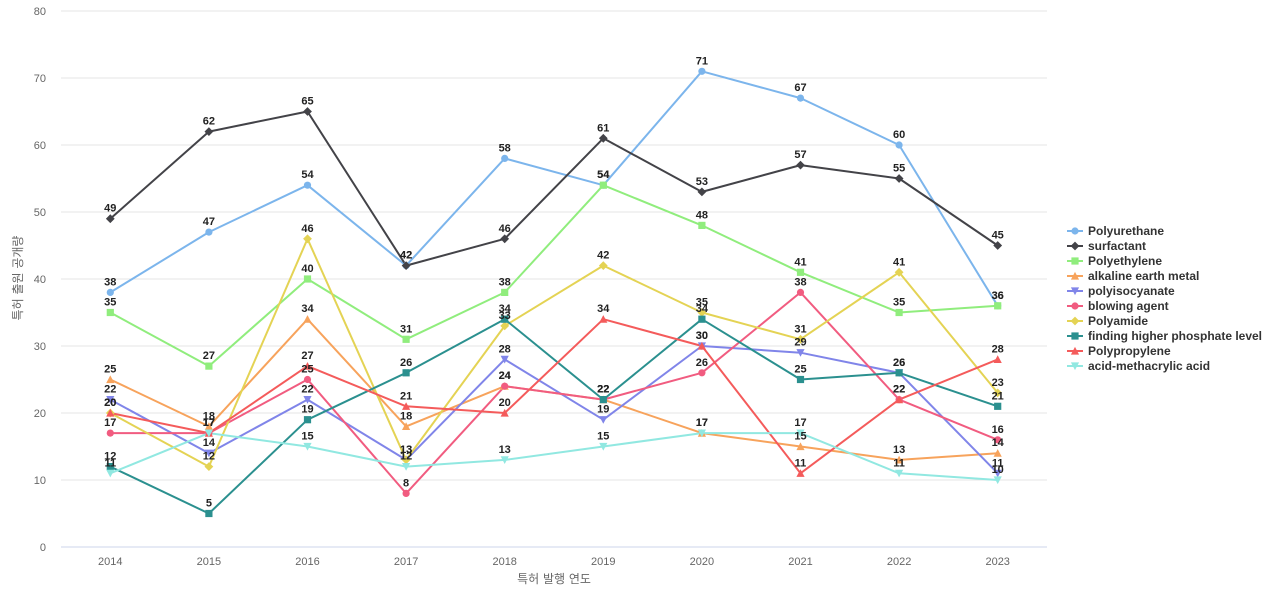 The image size is (1280, 600). Describe the element at coordinates (1128, 306) in the screenshot. I see `legend-label: blowing agent` at that location.